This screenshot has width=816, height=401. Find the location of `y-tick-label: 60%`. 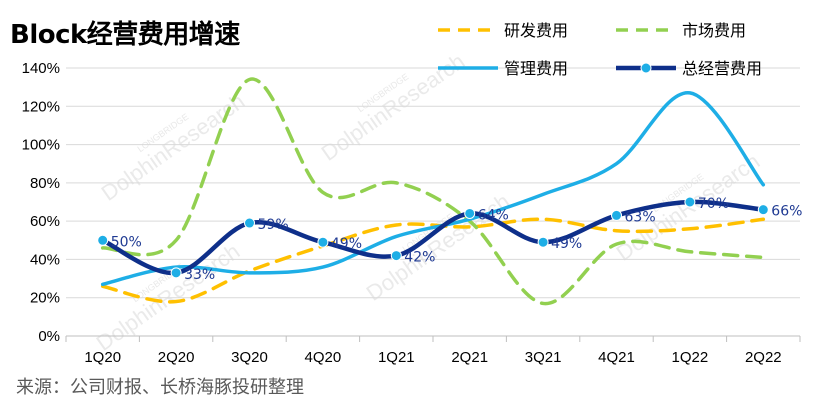

y-tick-label: 60% is located at coordinates (45, 221).